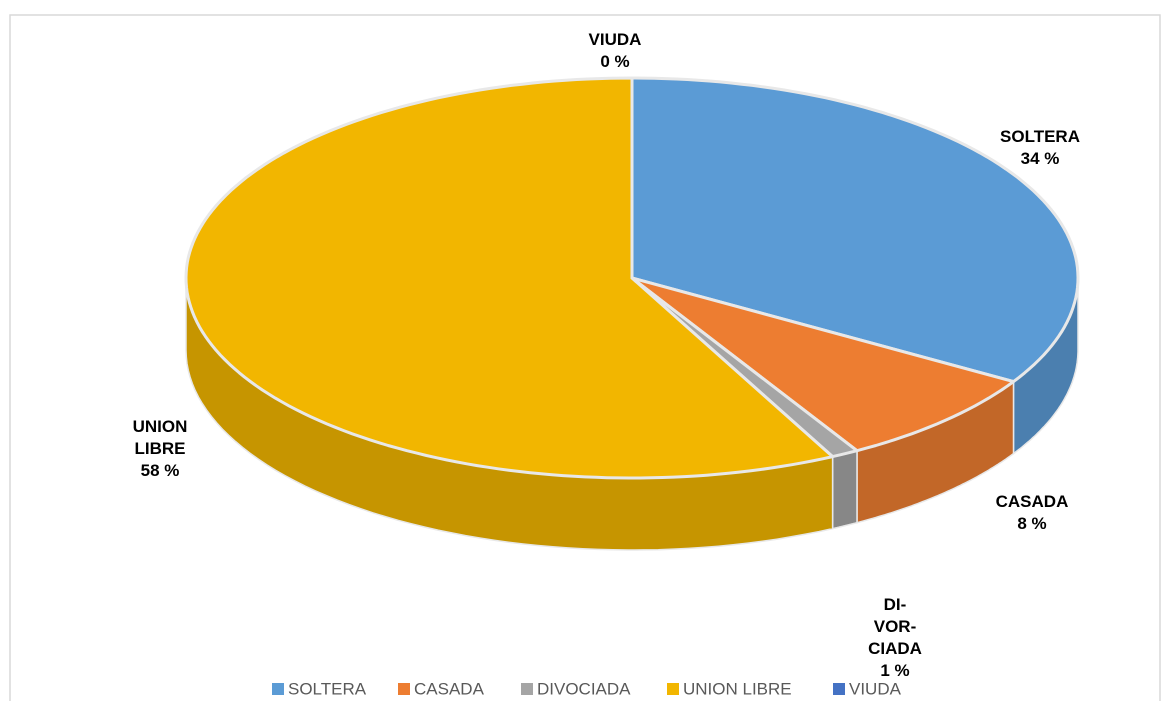  What do you see at coordinates (894, 670) in the screenshot?
I see `data-label-value: 1 %` at bounding box center [894, 670].